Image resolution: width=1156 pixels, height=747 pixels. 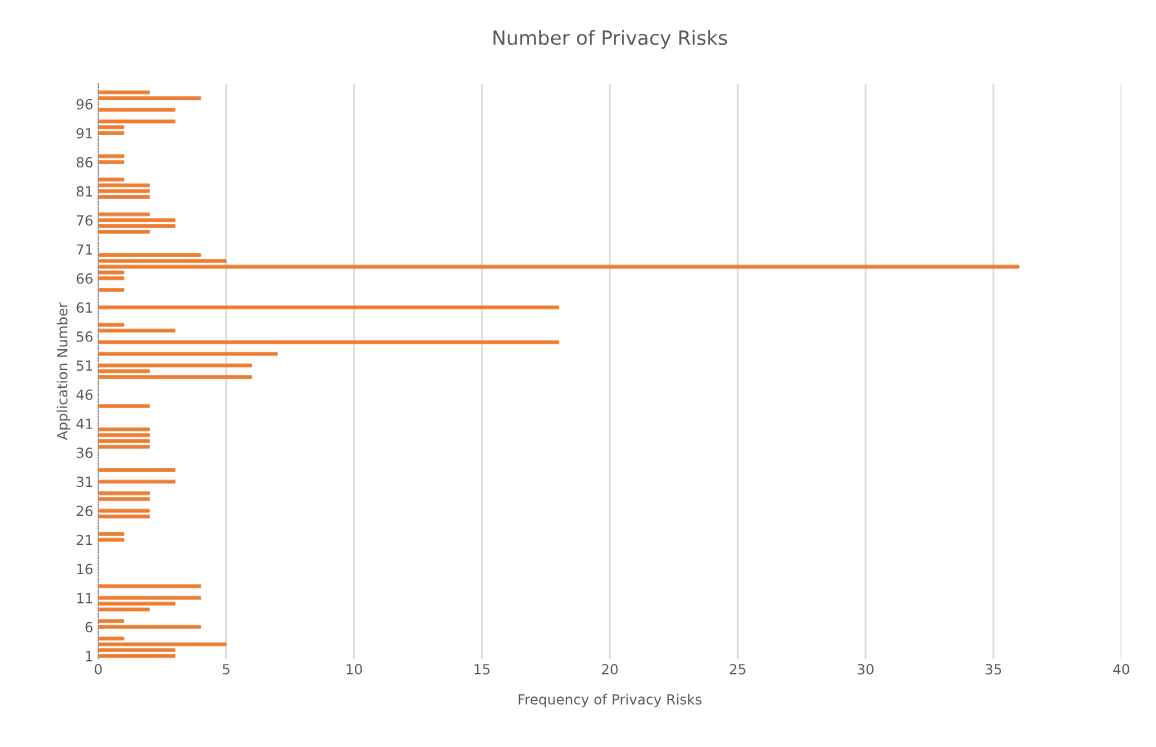 What do you see at coordinates (609, 669) in the screenshot?
I see `x-tick-label: 20` at bounding box center [609, 669].